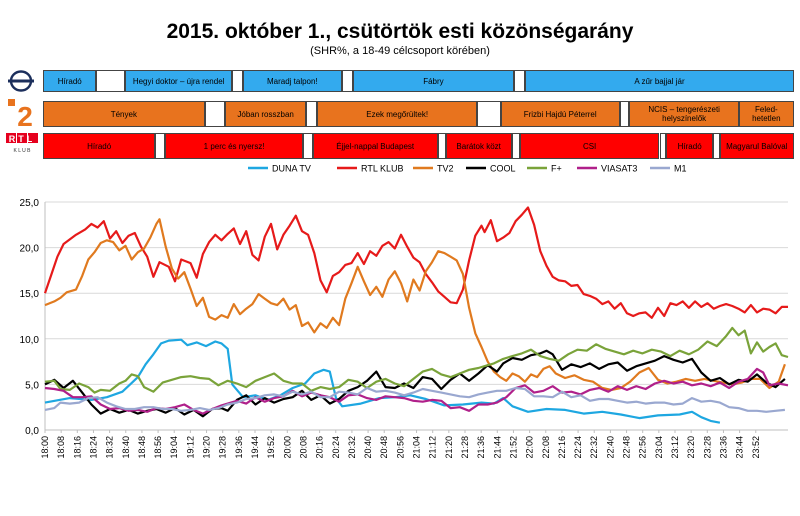 The image size is (800, 516). What do you see at coordinates (689, 146) in the screenshot?
I see `rtl-program-10: Híradó` at bounding box center [689, 146].